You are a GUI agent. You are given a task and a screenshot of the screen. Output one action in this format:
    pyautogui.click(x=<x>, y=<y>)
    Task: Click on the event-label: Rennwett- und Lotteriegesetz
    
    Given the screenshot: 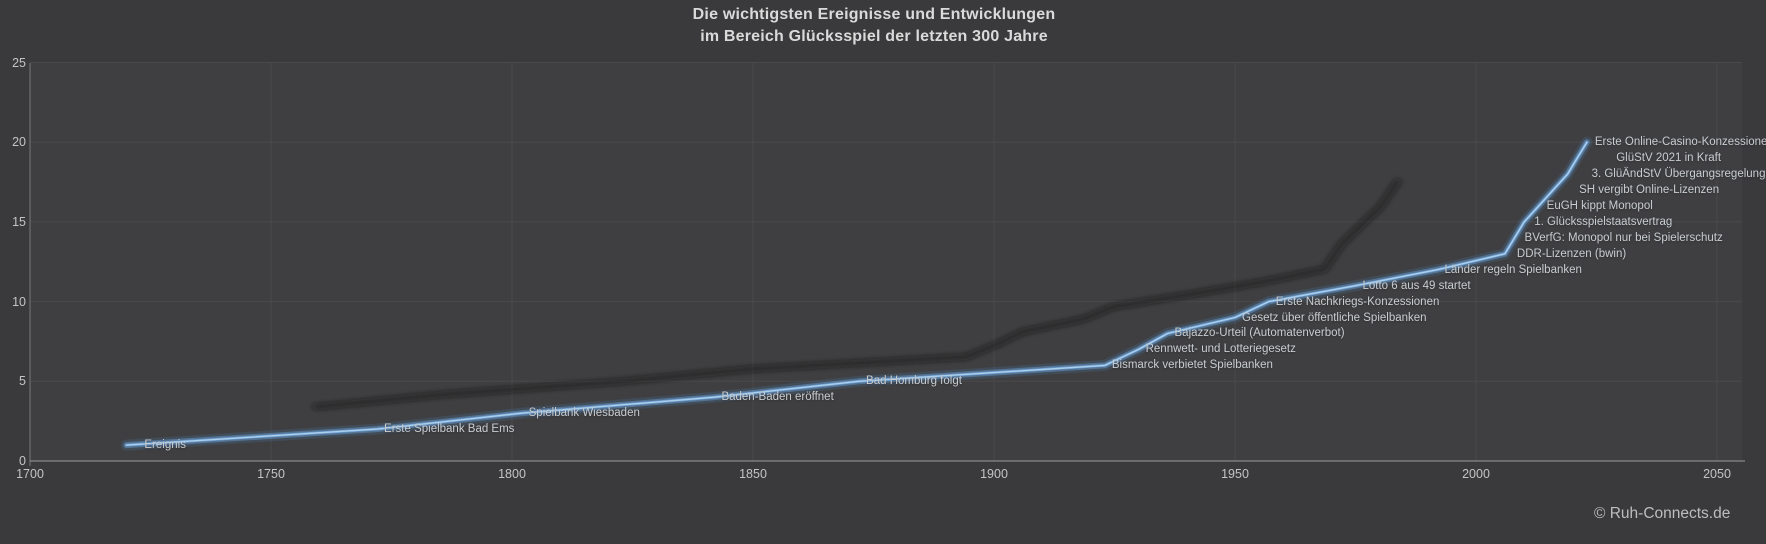 What is the action you would take?
    pyautogui.click(x=1220, y=349)
    